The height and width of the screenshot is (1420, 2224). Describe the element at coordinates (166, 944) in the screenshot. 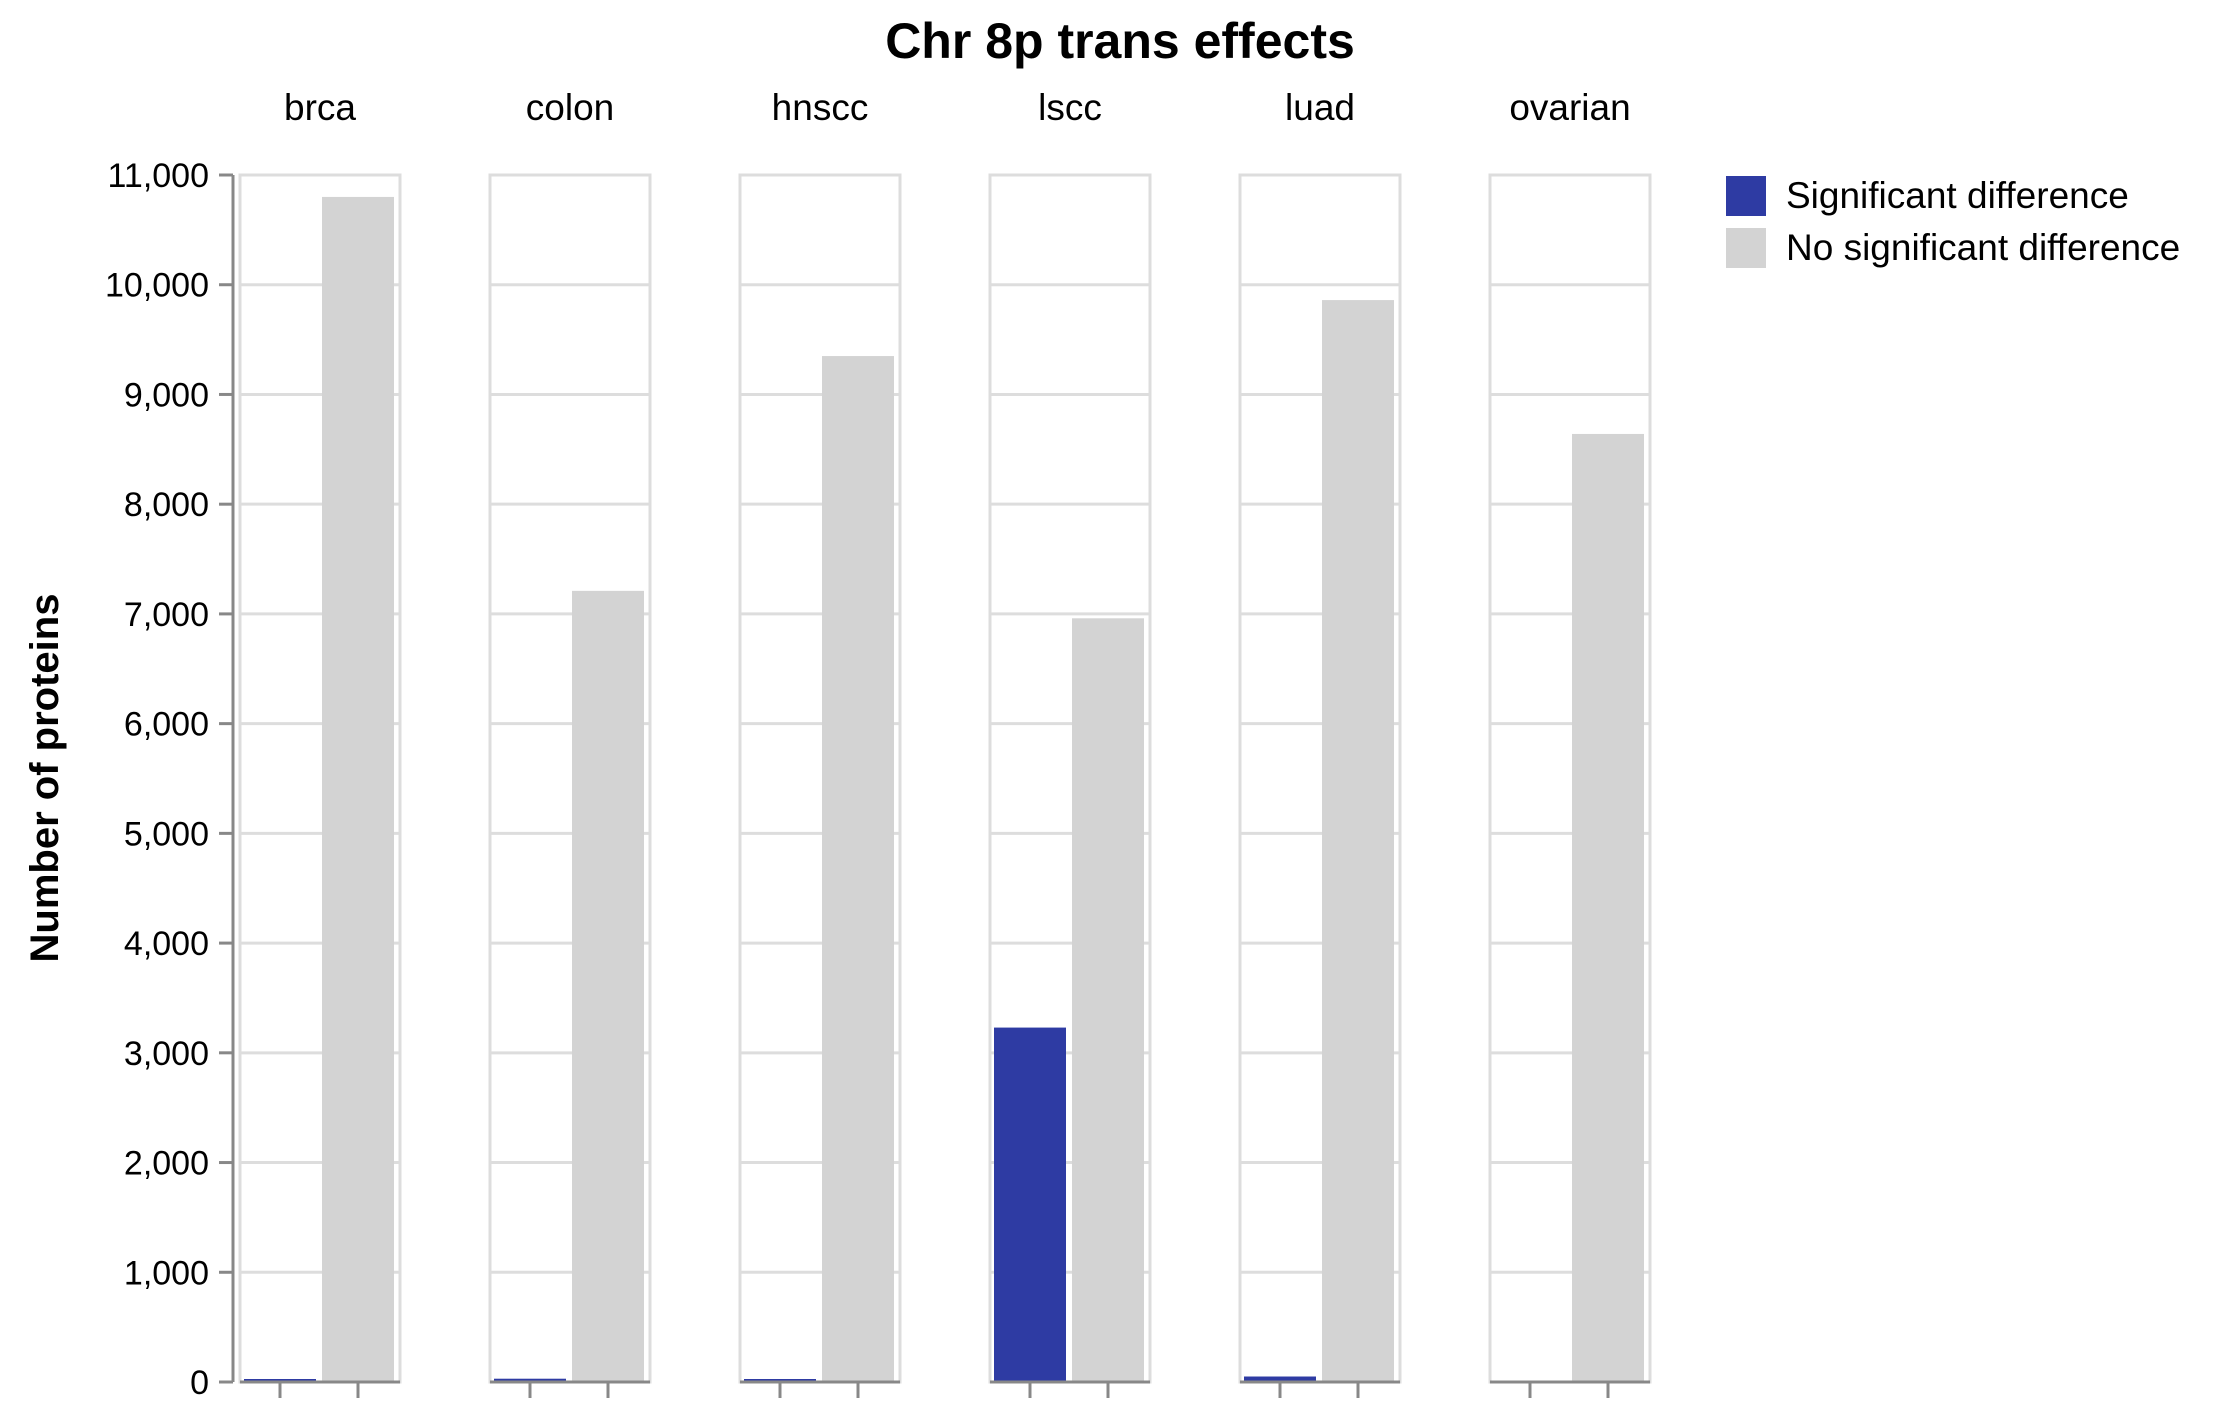

I see `y-tick-label: 4,000` at that location.